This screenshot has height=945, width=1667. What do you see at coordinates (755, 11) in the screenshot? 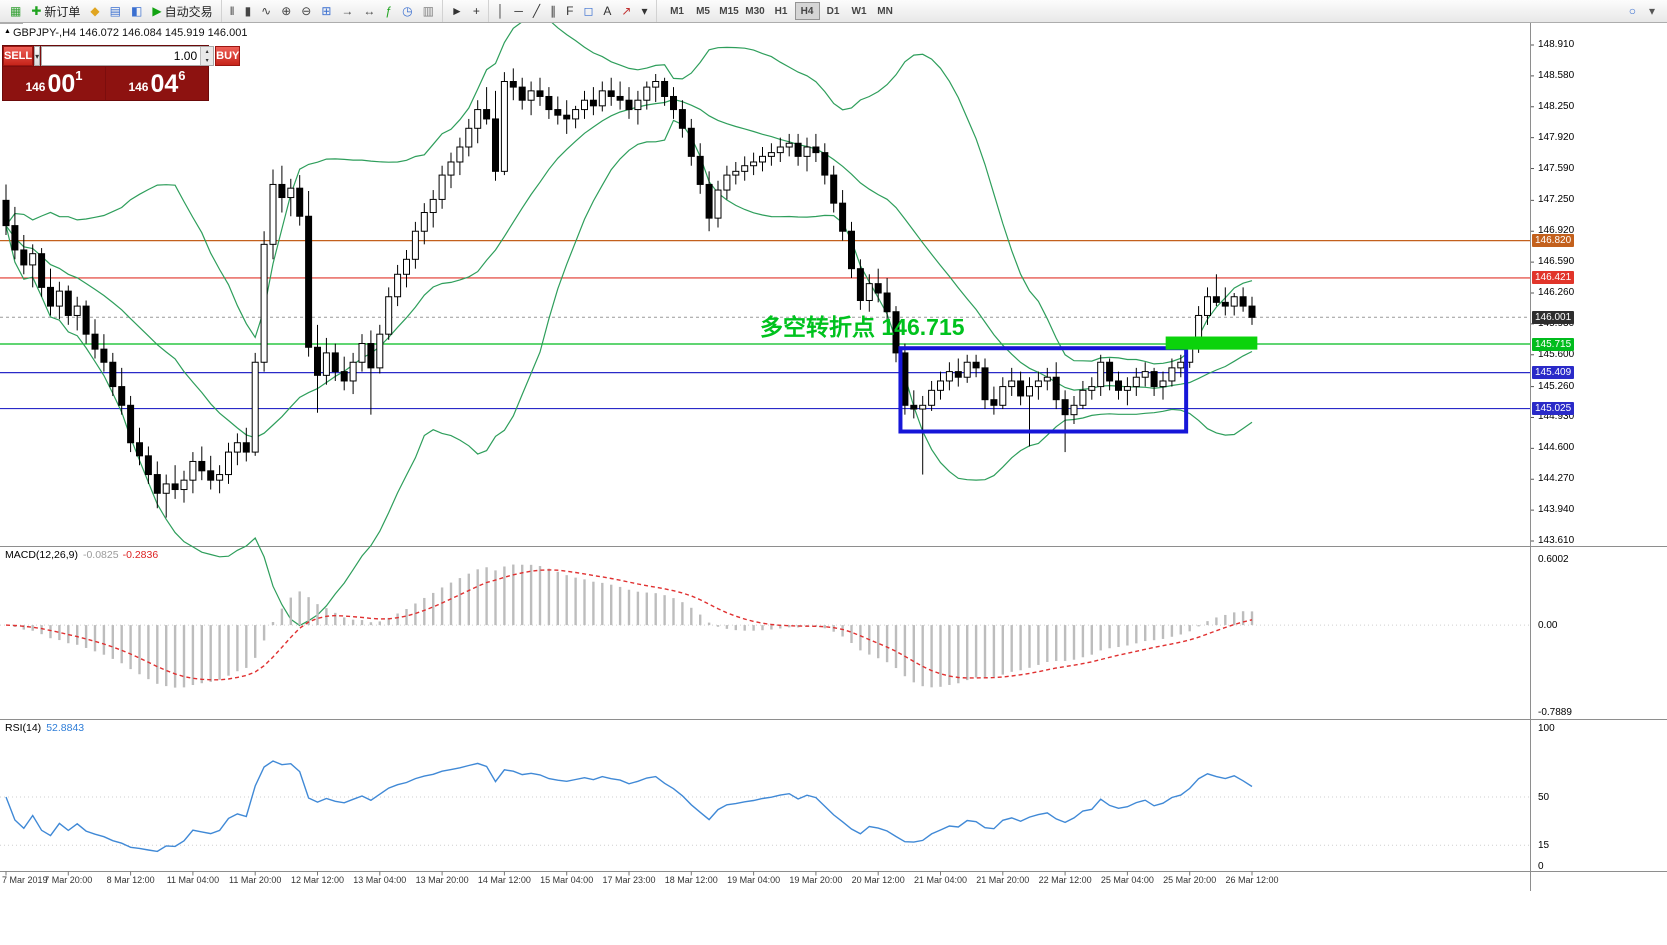
I see `timeframe-m30: M30` at bounding box center [755, 11].